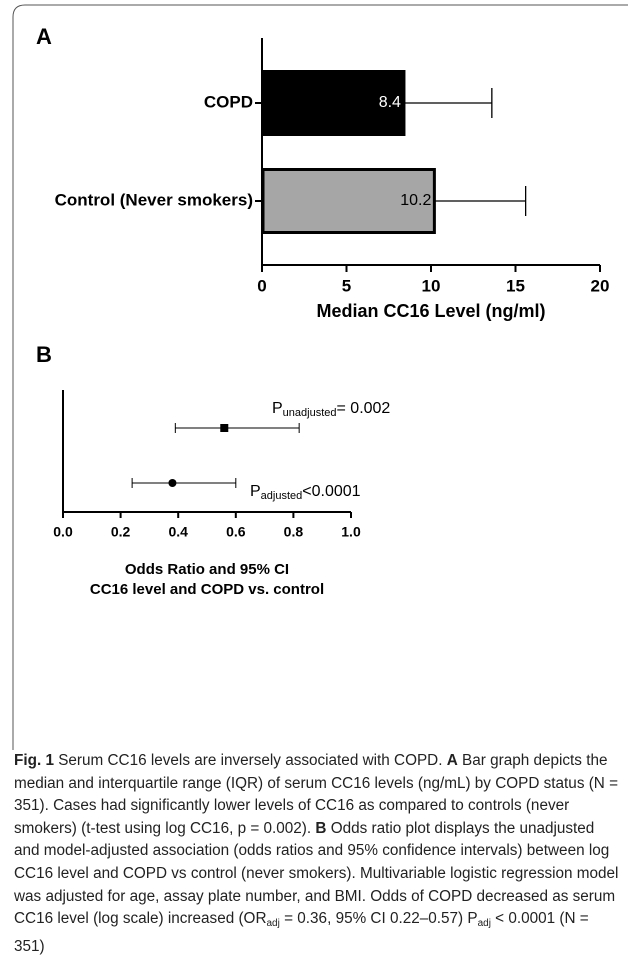 This screenshot has width=629, height=958. What do you see at coordinates (515, 285) in the screenshot?
I see `x-tick-label: 15` at bounding box center [515, 285].